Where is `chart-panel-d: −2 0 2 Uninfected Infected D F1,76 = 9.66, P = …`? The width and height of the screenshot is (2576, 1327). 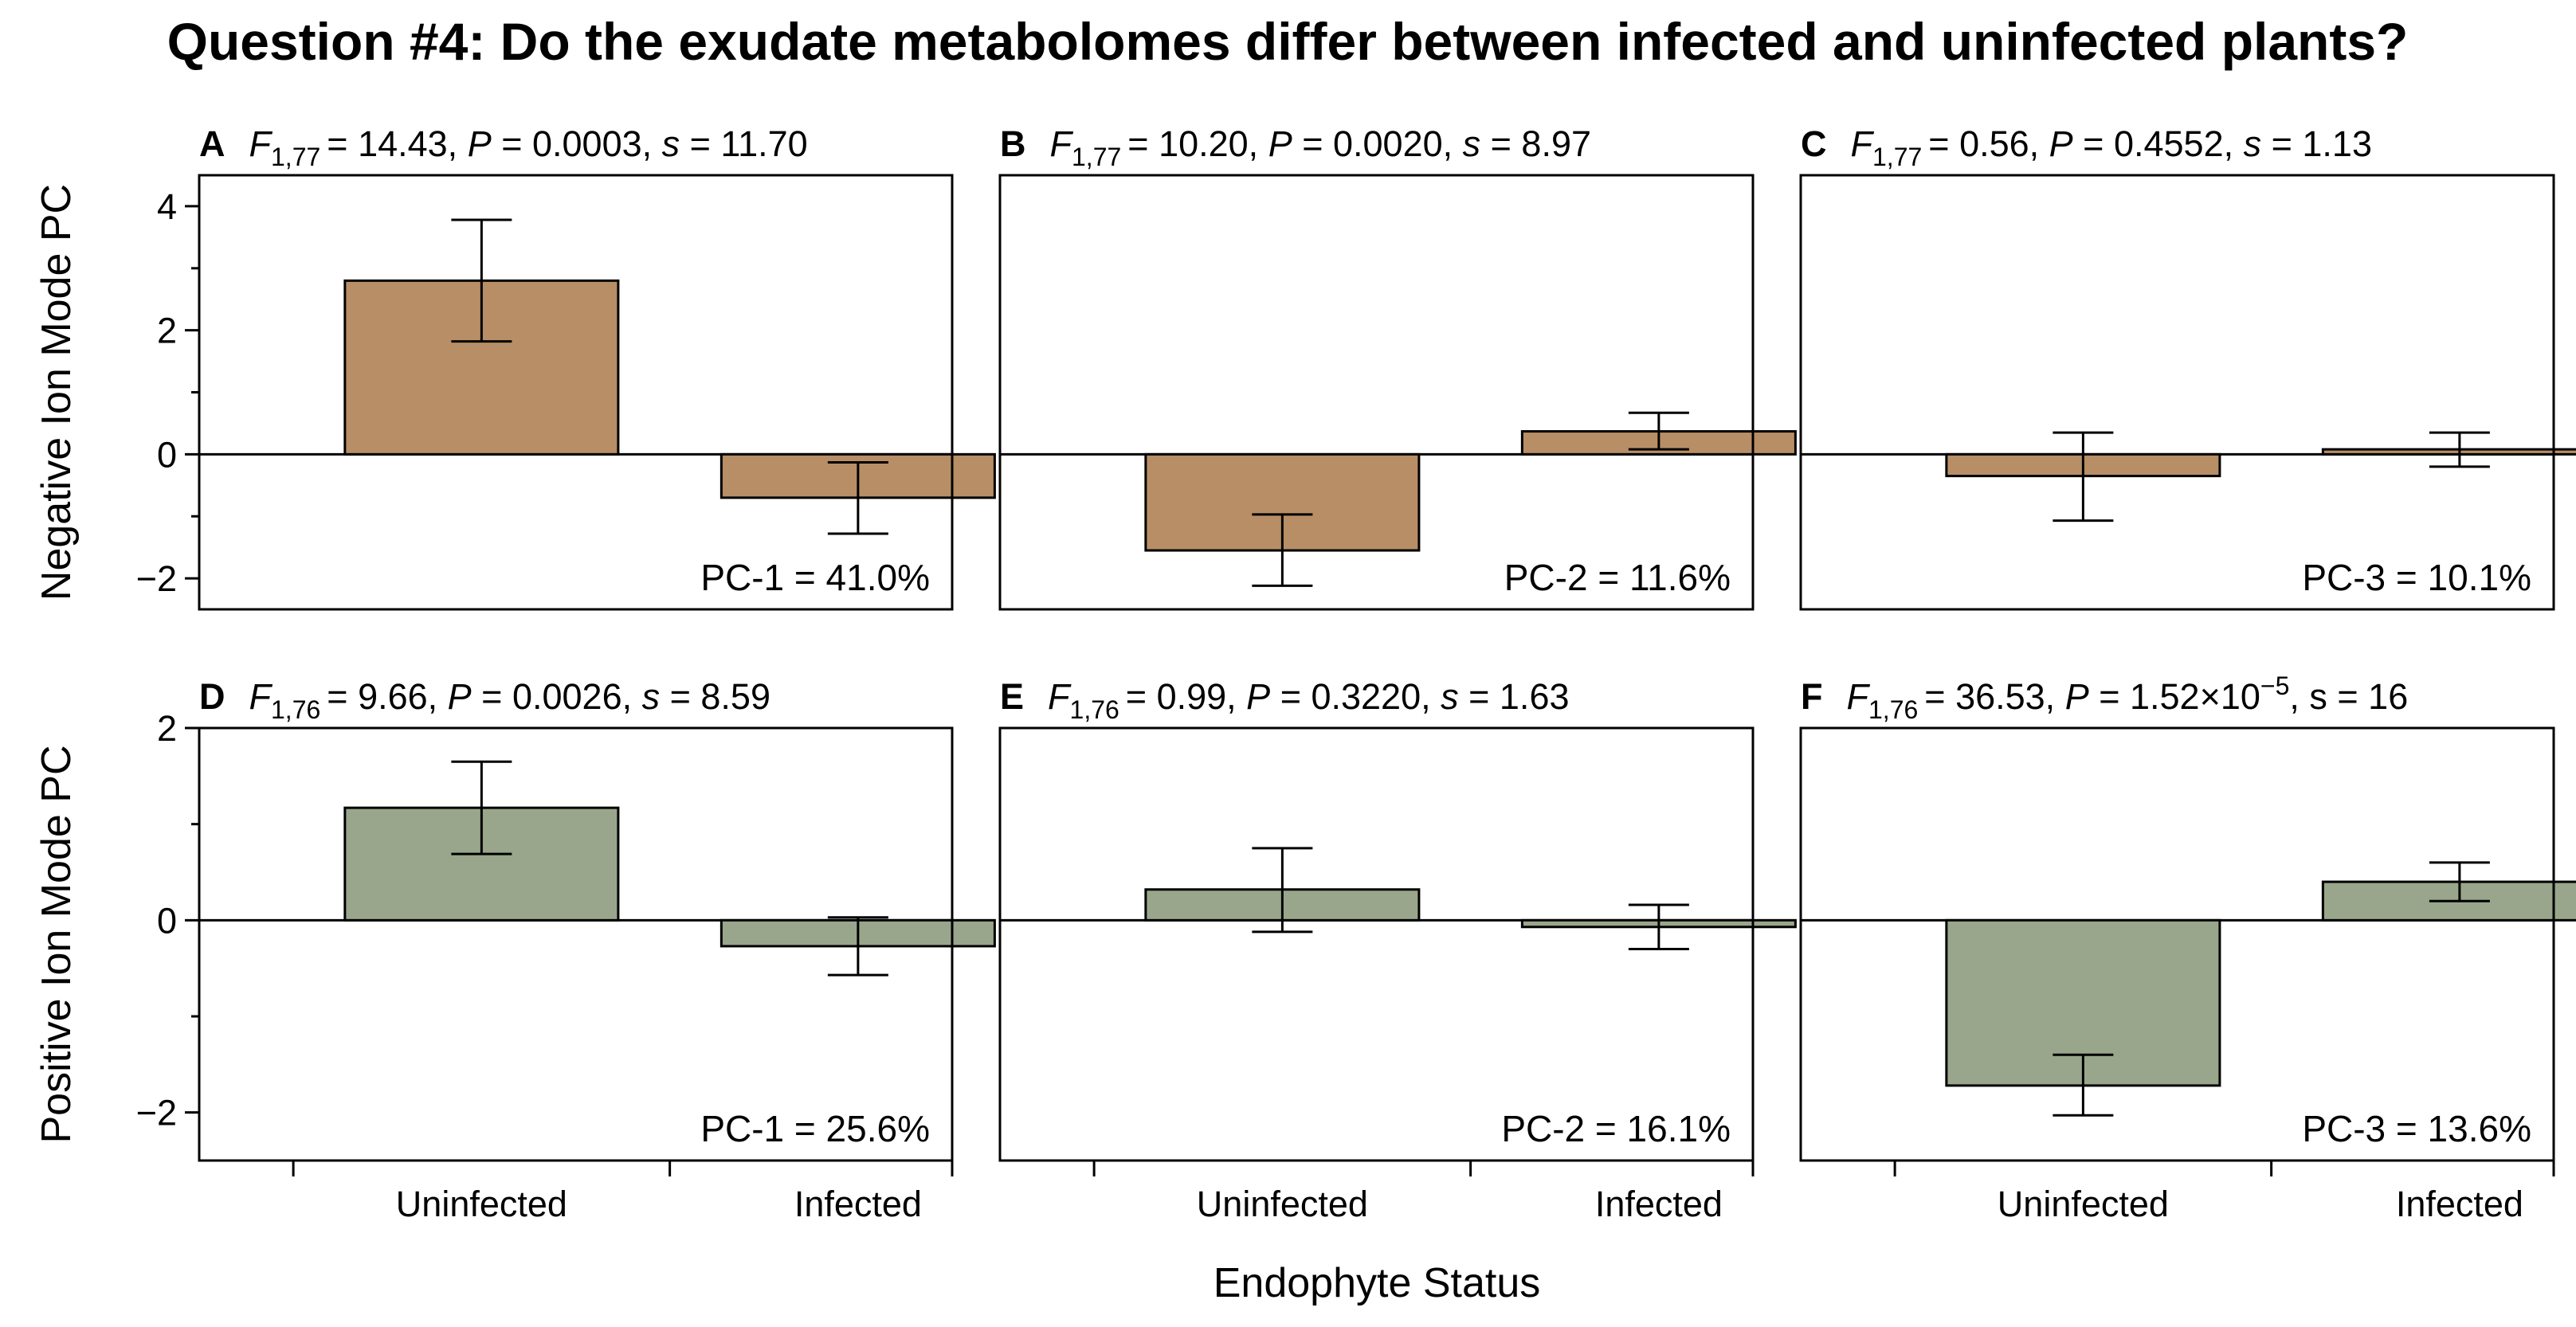 chart-panel-d: −2 0 2 Uninfected Infected D F1,76 = 9.66, P = … is located at coordinates (566, 950).